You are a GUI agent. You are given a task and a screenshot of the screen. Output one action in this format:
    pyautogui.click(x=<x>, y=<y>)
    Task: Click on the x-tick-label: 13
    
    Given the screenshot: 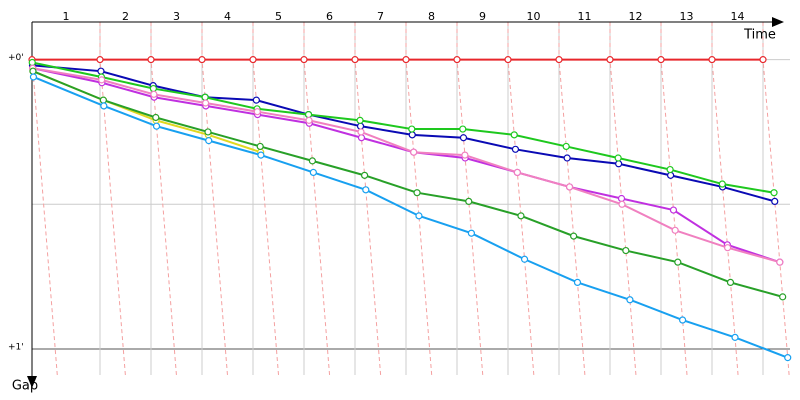 What is the action you would take?
    pyautogui.click(x=687, y=16)
    